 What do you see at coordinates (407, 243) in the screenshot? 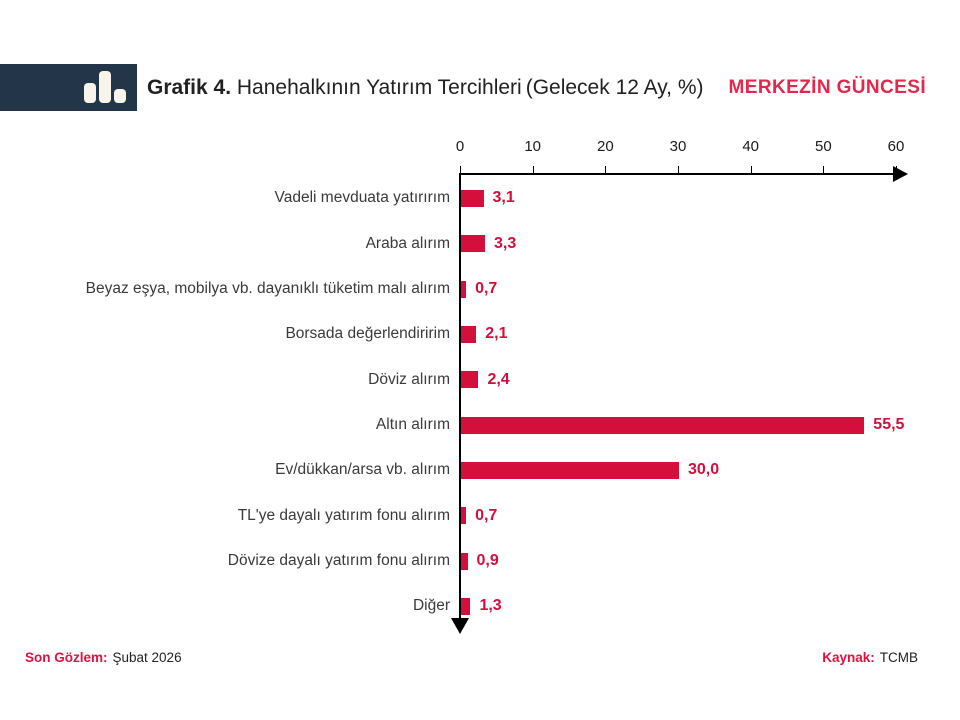
I see `category-label: Araba alırım` at bounding box center [407, 243].